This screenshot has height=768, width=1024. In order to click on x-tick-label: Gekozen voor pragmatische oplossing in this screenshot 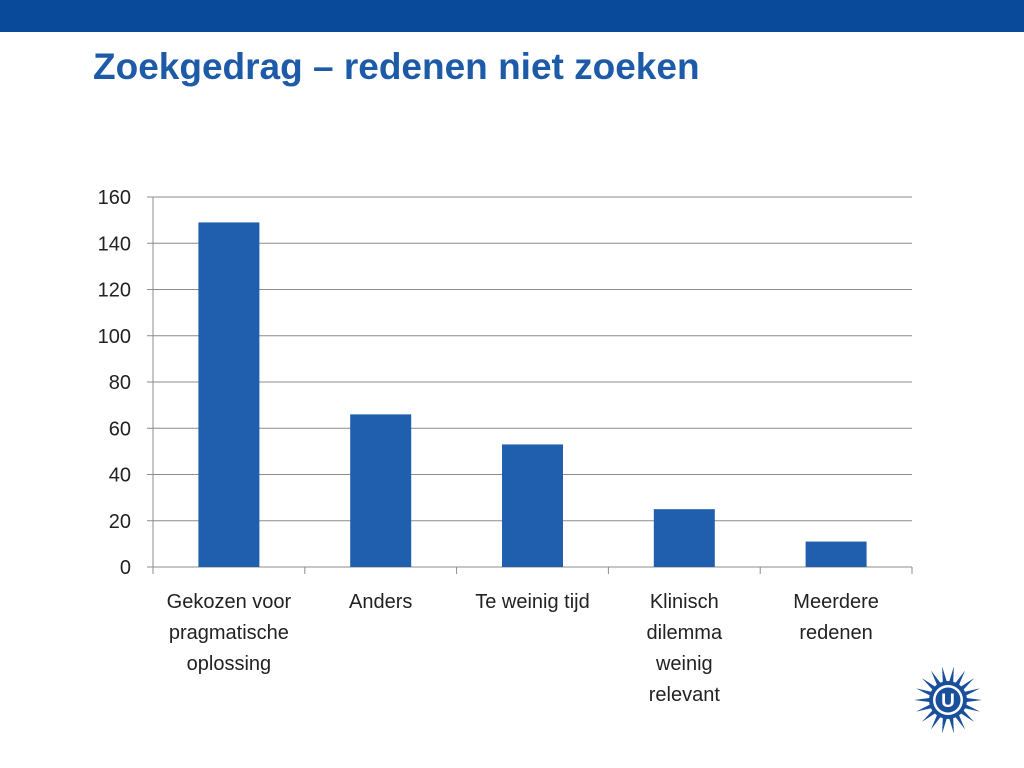, I will do `click(229, 633)`.